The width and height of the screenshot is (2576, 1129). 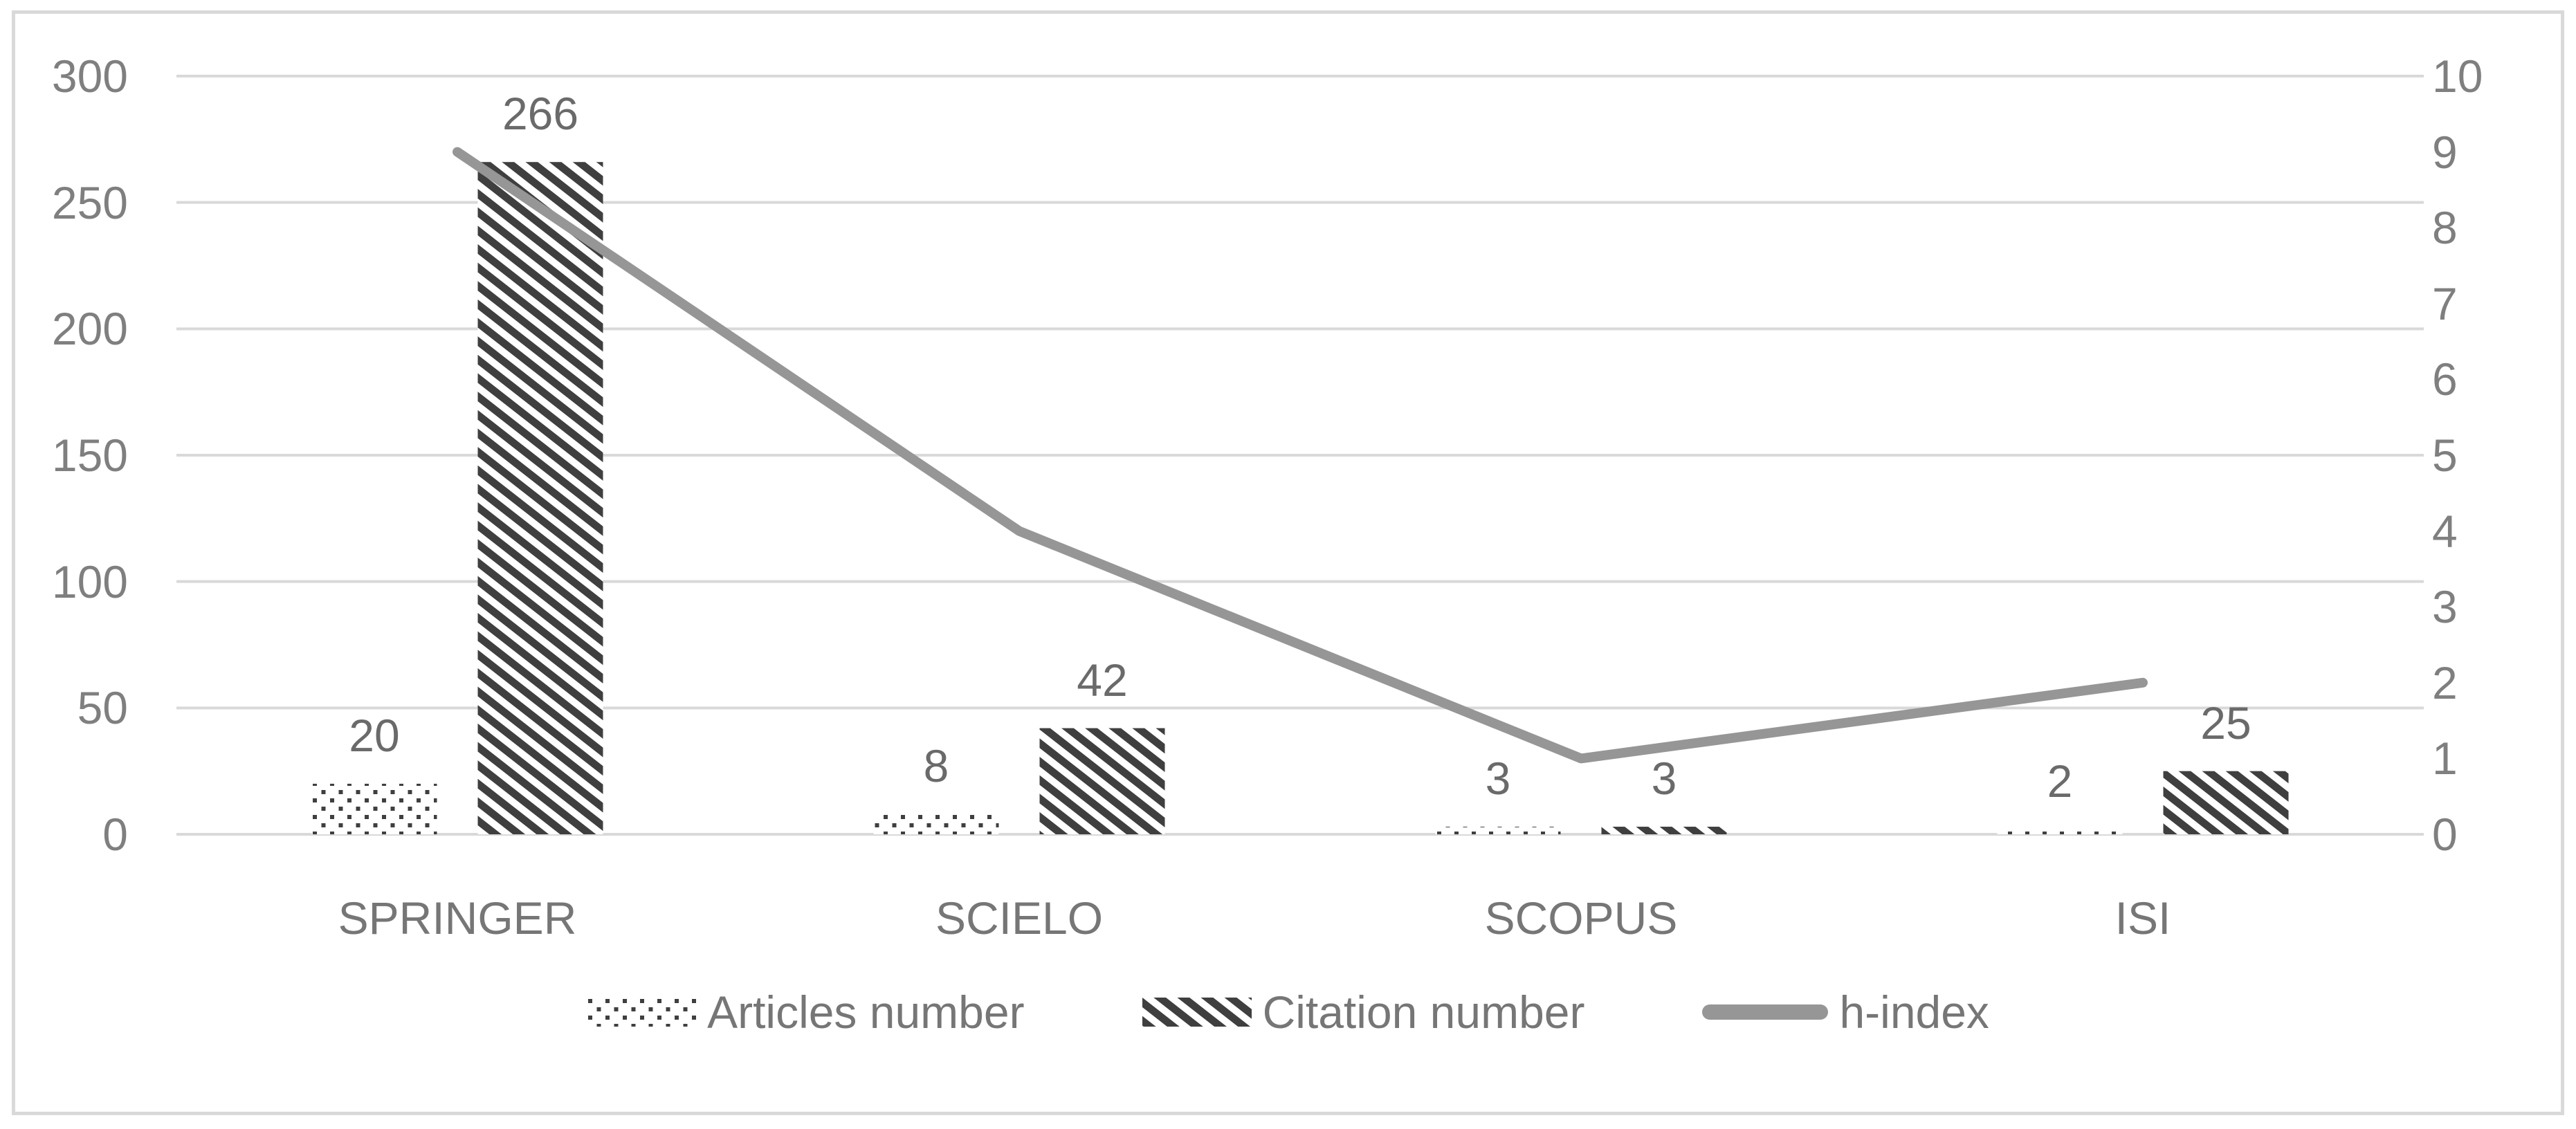 I want to click on right-axis-tick: 10, so click(x=2458, y=76).